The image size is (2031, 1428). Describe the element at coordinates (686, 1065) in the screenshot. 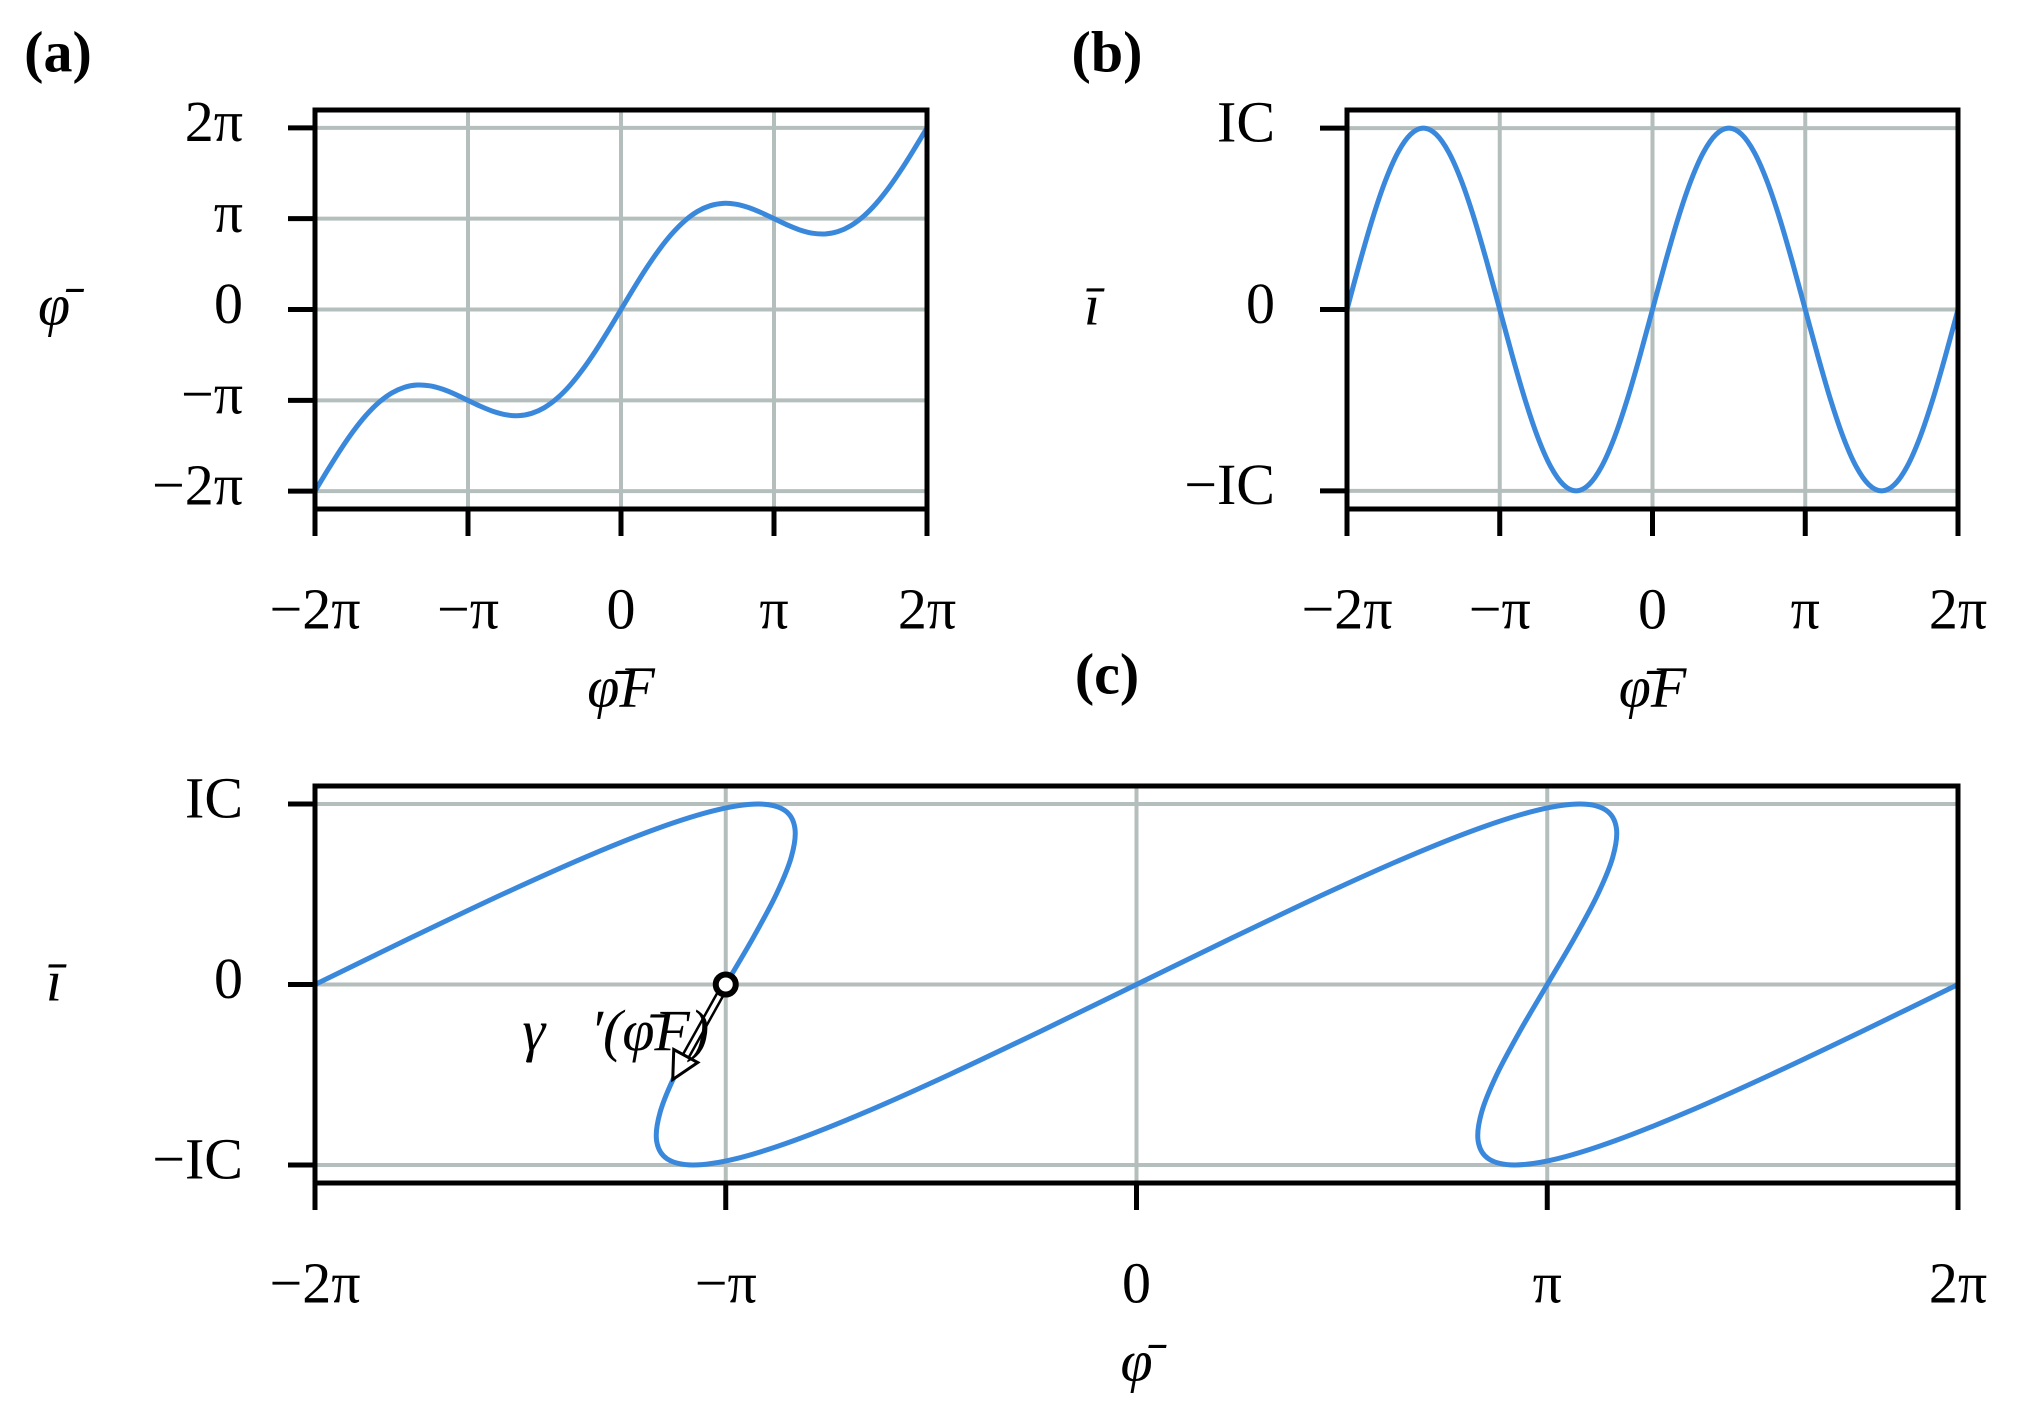

I see `annotation-arrow-head` at that location.